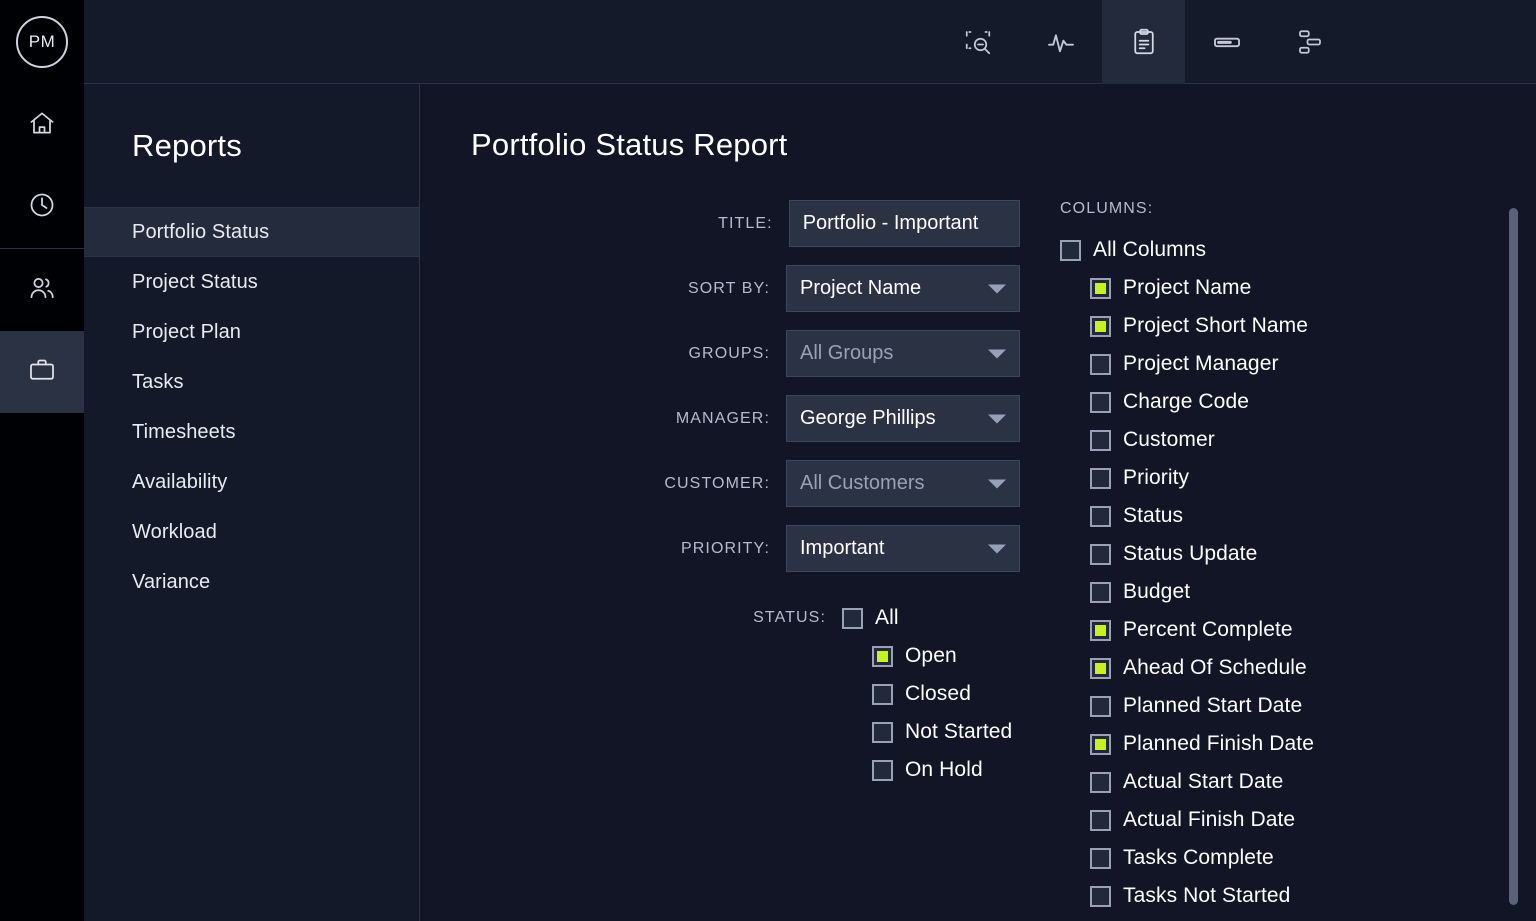 This screenshot has width=1536, height=921. What do you see at coordinates (42, 125) in the screenshot?
I see `rail-item-home` at bounding box center [42, 125].